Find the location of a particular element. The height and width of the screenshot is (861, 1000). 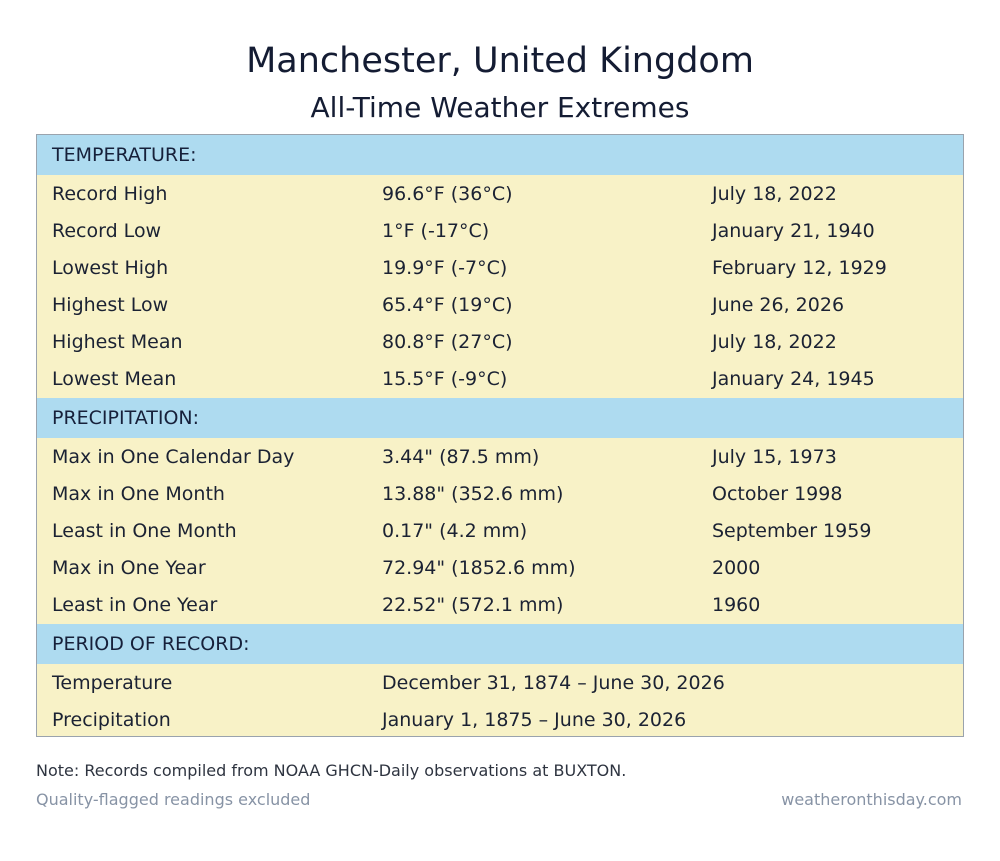

page-subtitle: All-Time Weather Extremes is located at coordinates (500, 107).